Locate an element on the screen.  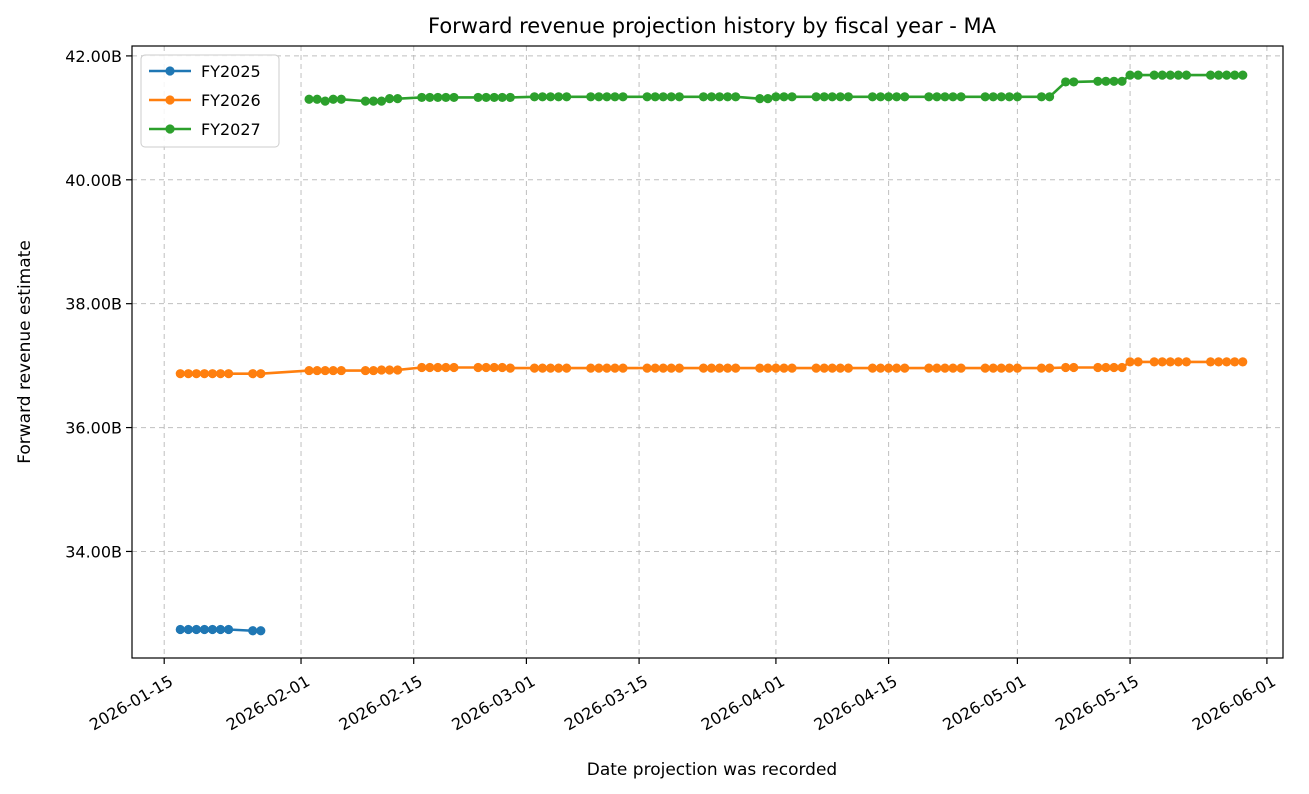
legend: FY2025 FY2026 FY2027 is located at coordinates (210, 101).